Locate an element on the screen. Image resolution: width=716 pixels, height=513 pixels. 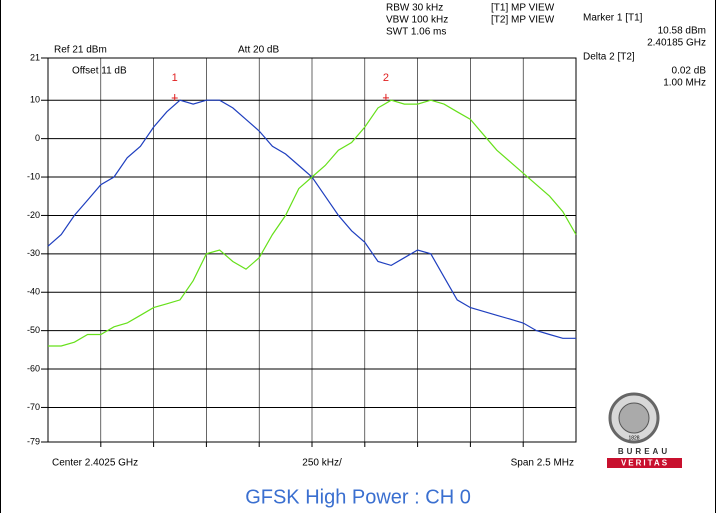
offset: Offset 11 dB is located at coordinates (99, 71).